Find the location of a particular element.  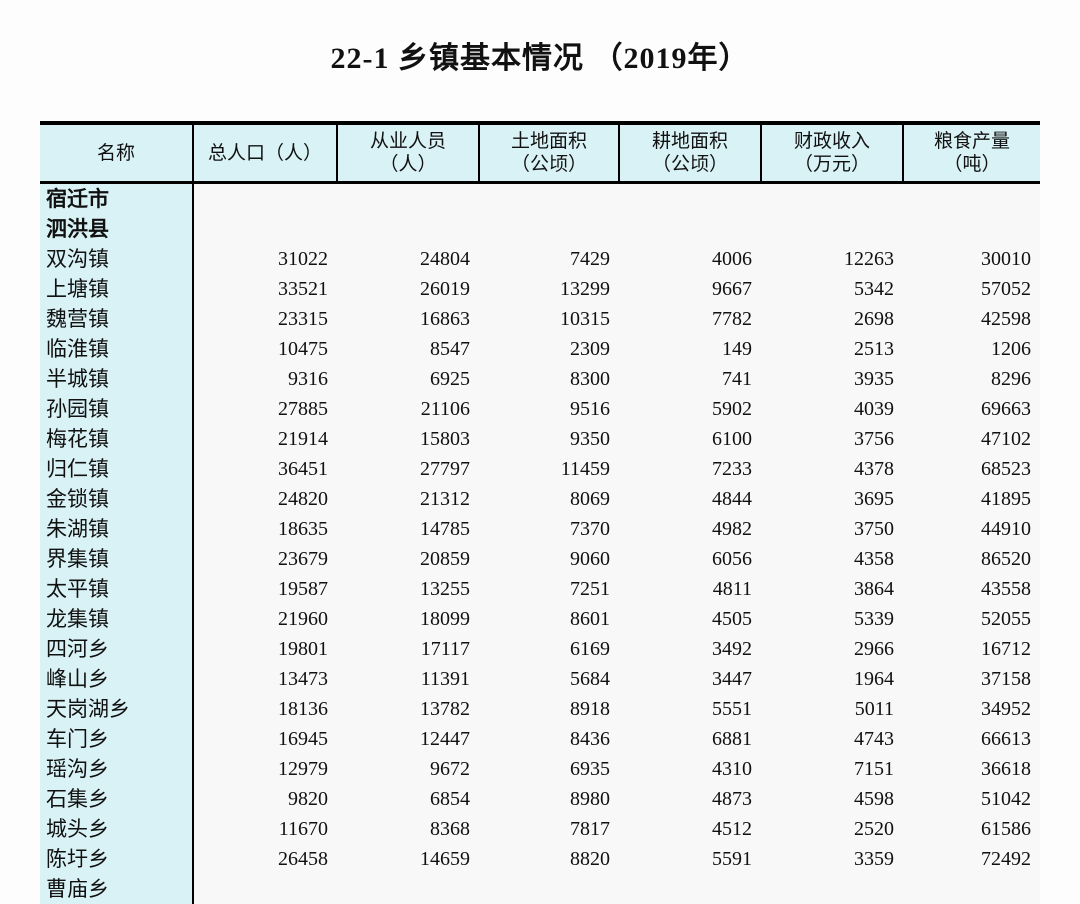

data-cell: 8601 is located at coordinates (549, 619).